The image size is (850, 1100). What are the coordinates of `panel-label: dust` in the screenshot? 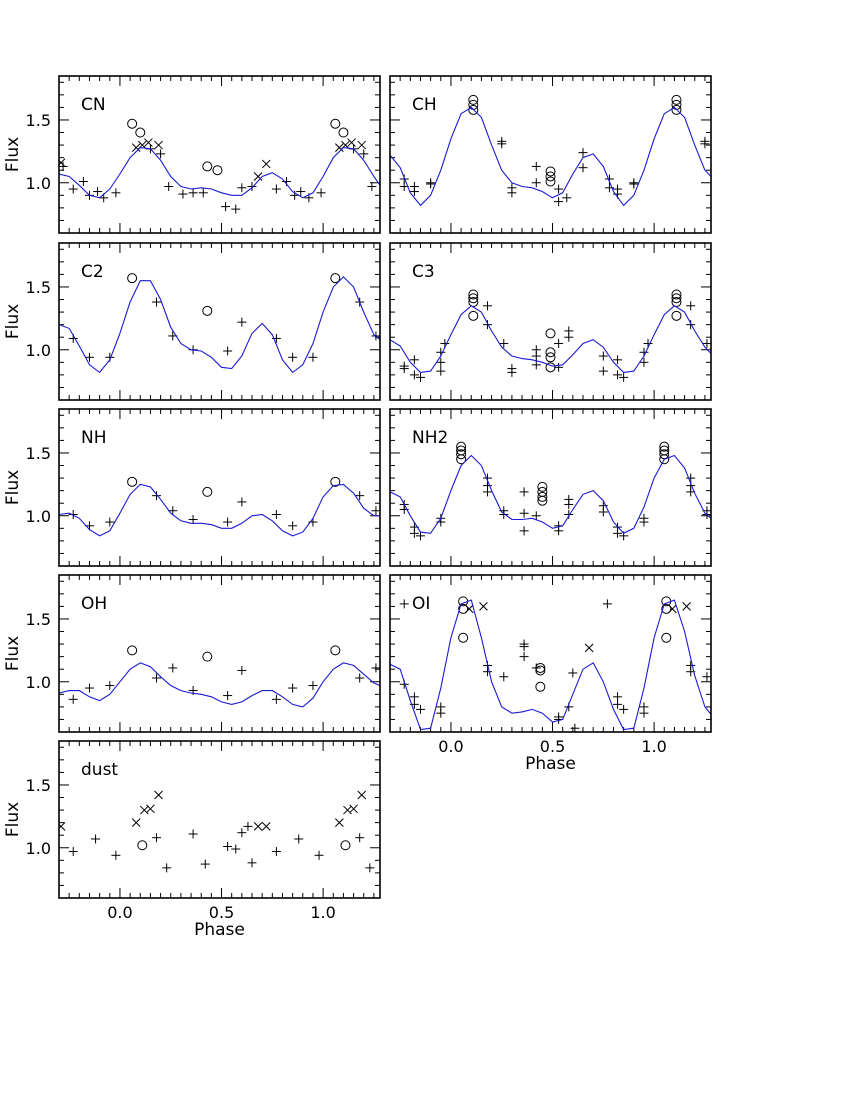 It's located at (99, 770).